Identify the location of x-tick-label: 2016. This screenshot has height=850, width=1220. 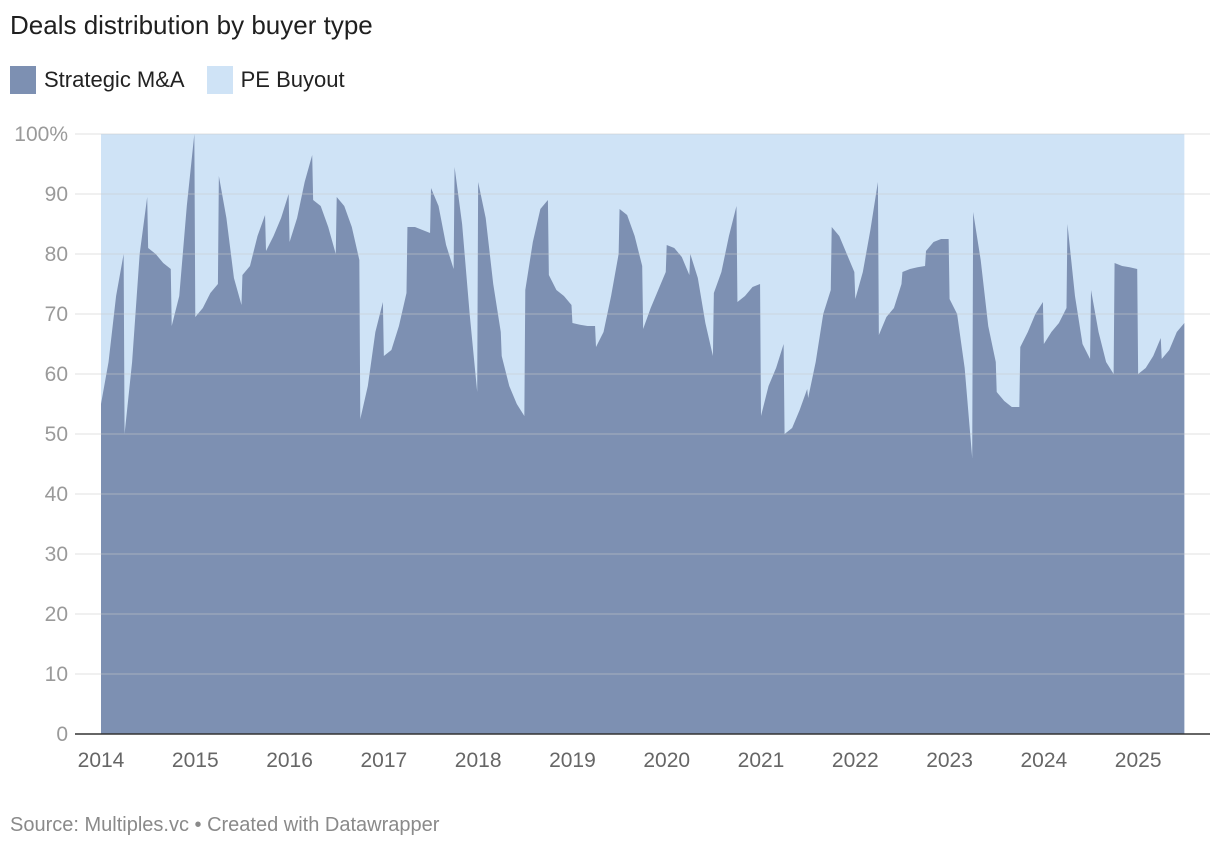
(289, 760).